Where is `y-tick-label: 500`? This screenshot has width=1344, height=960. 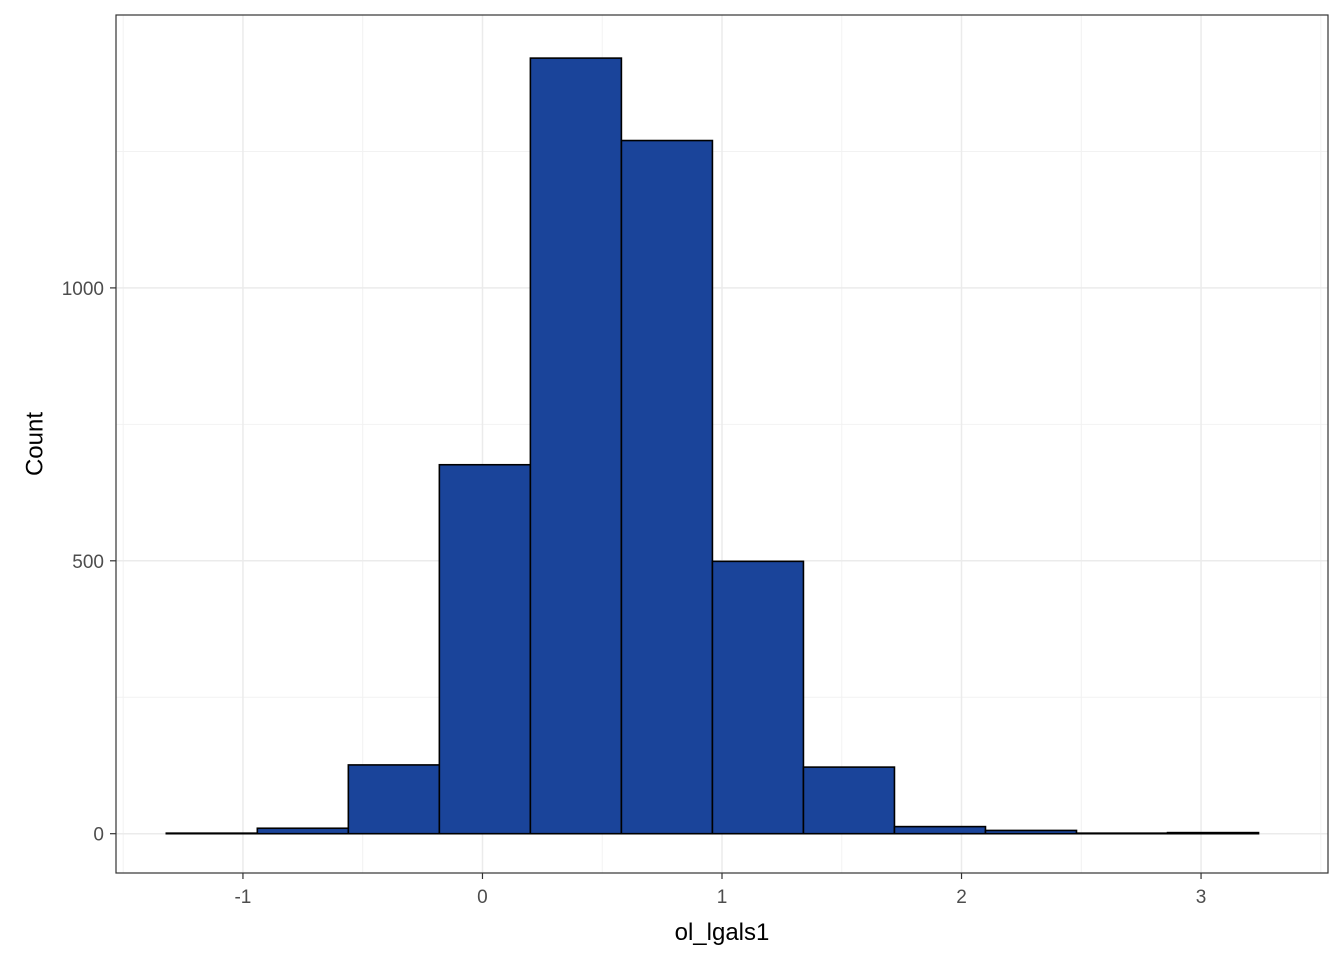 y-tick-label: 500 is located at coordinates (88, 562).